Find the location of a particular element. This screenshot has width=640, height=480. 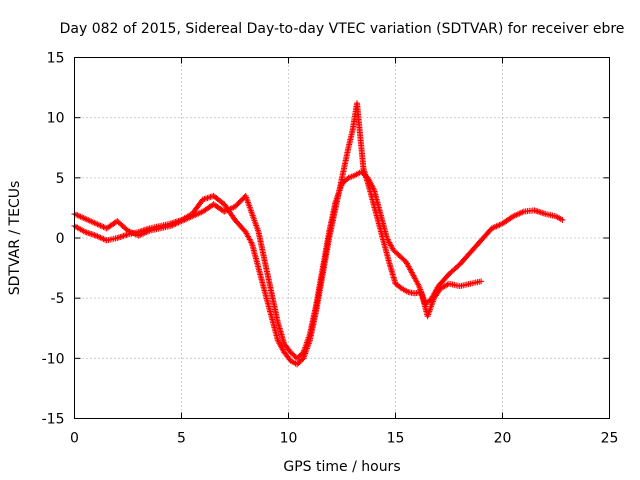

x-tick-label: 5 is located at coordinates (181, 439).